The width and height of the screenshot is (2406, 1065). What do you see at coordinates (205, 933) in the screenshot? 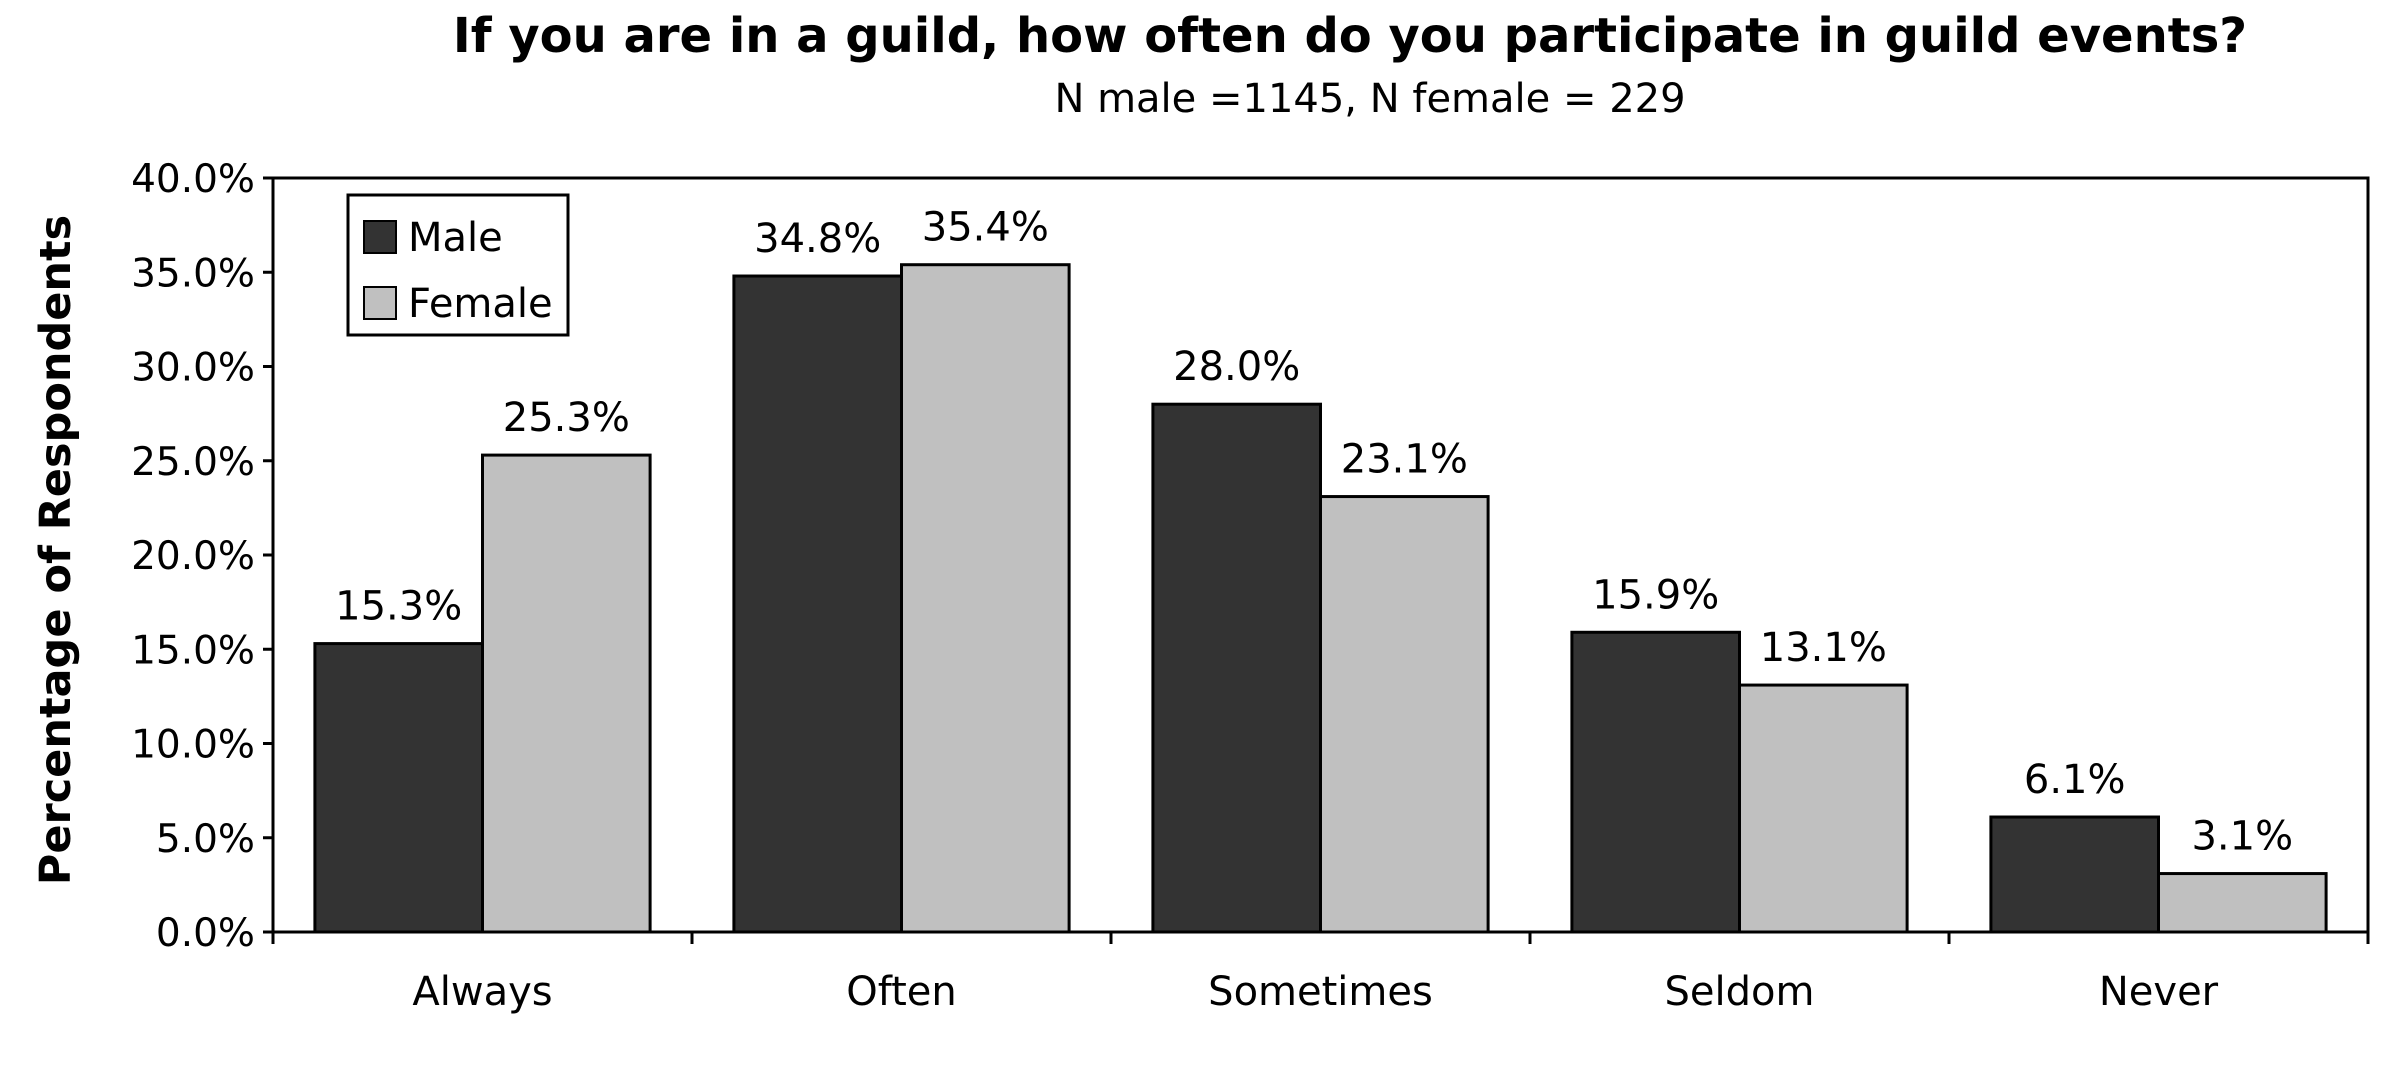
I see `y-tick-label: 0.0%` at bounding box center [205, 933].